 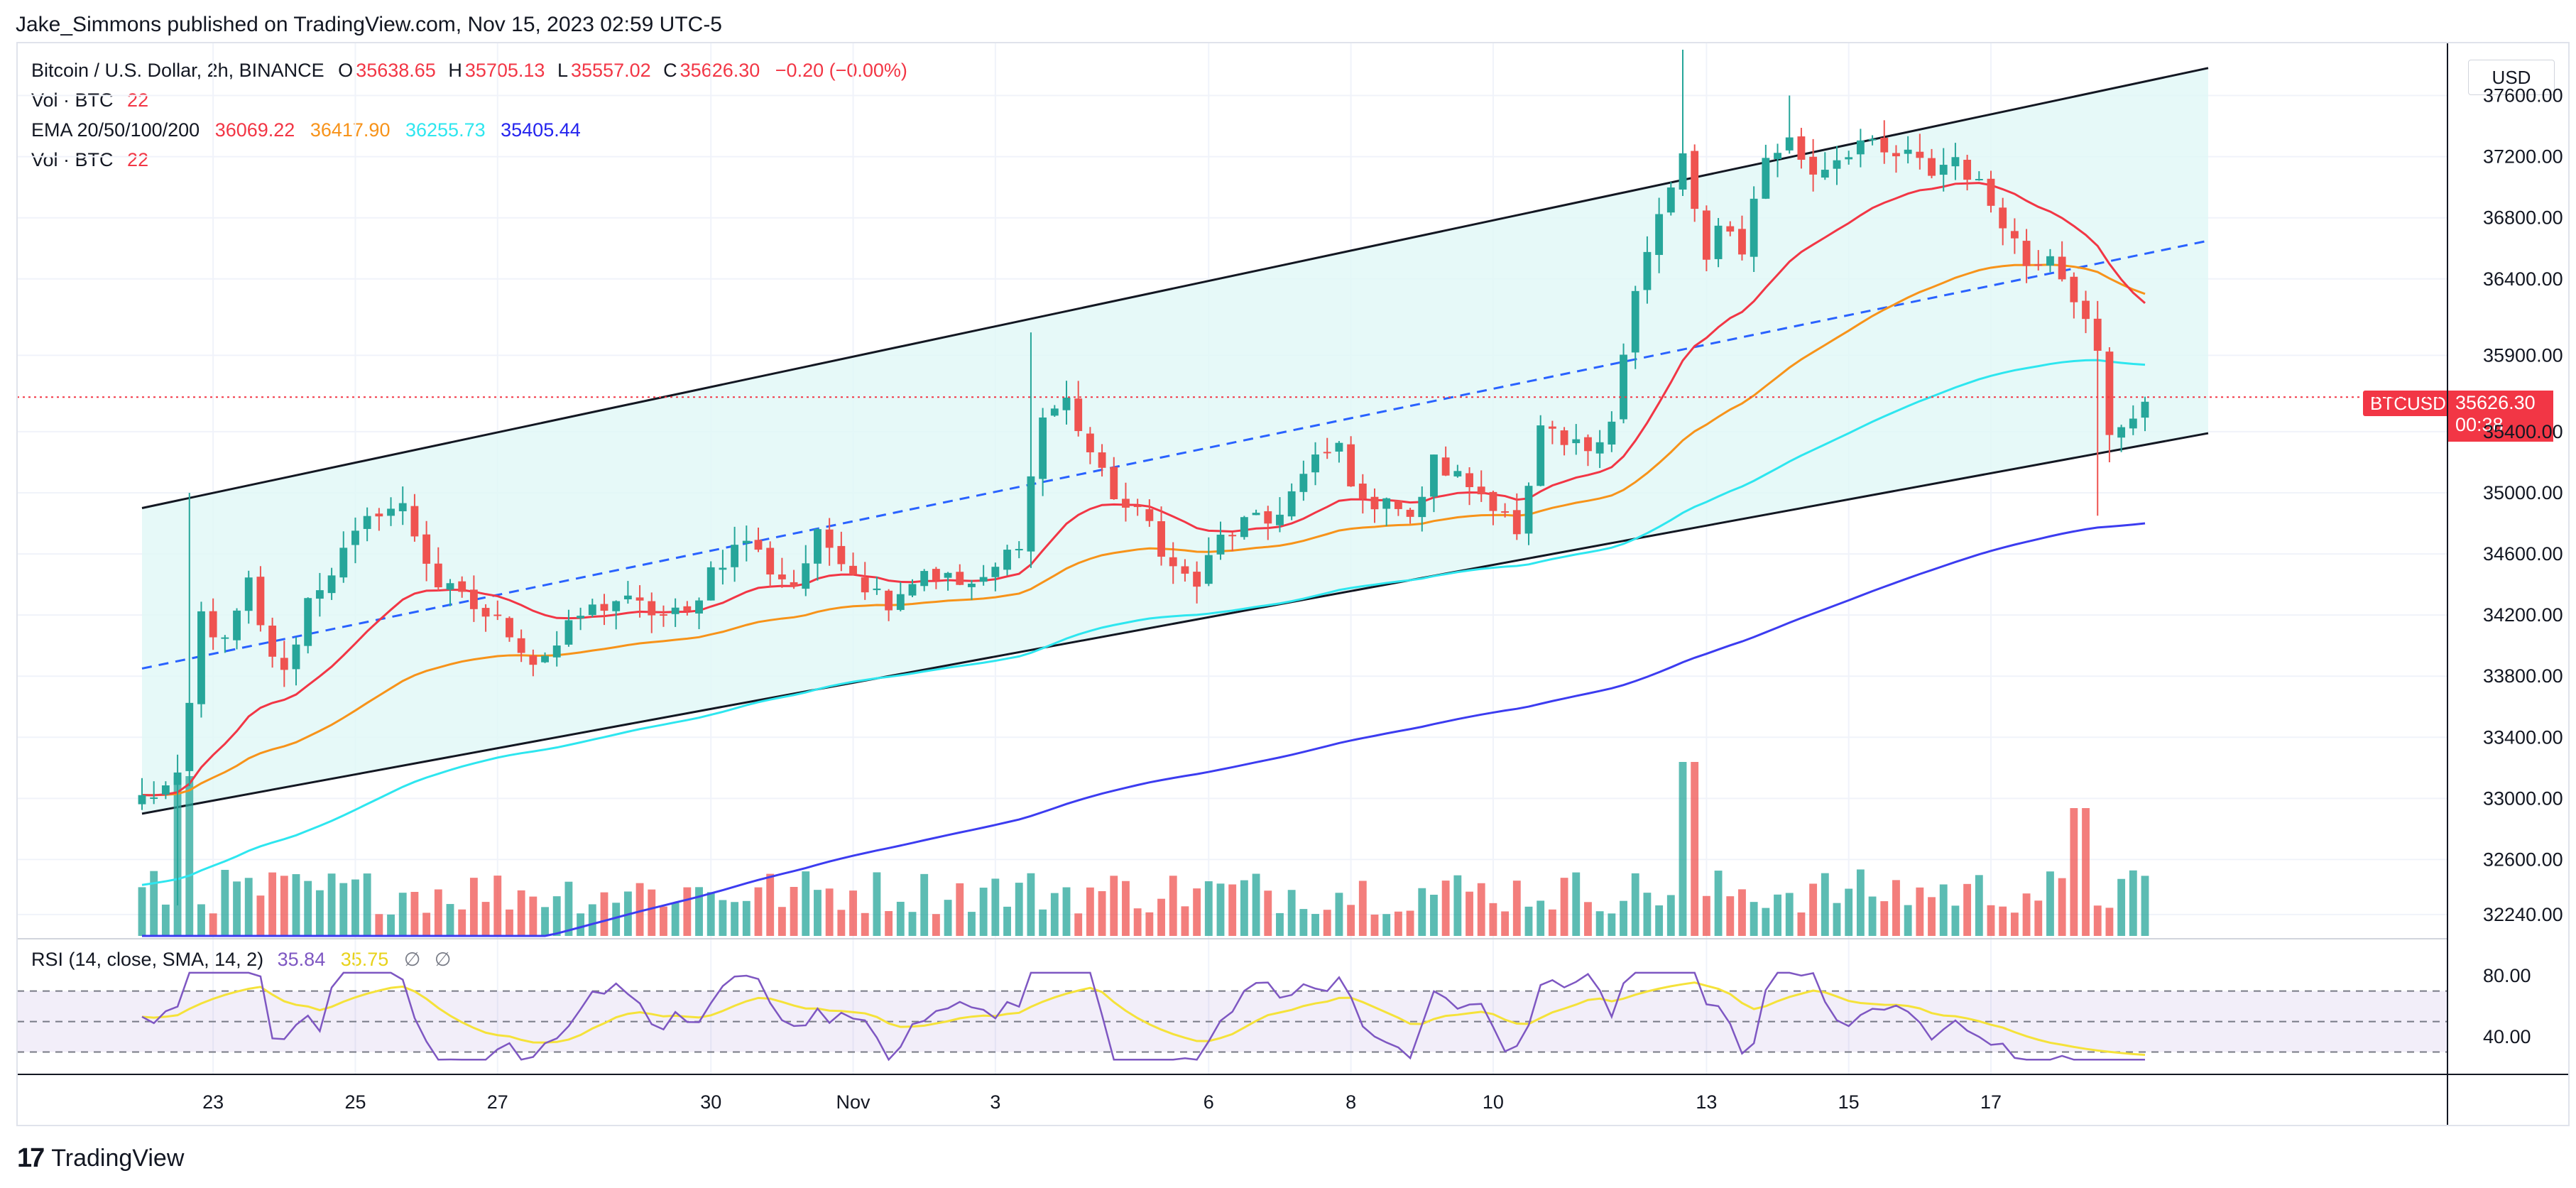 What do you see at coordinates (2511, 77) in the screenshot?
I see `currency-button: USD` at bounding box center [2511, 77].